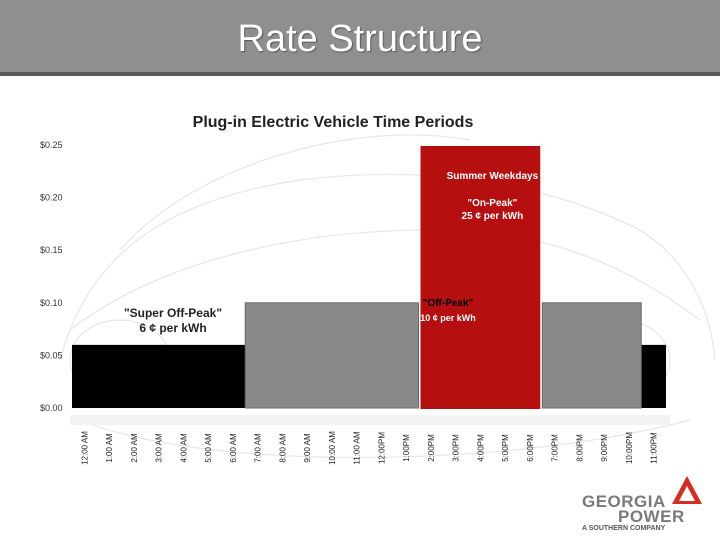 The height and width of the screenshot is (540, 720). Describe the element at coordinates (381, 448) in the screenshot. I see `x-tick-label: 12:00PM` at that location.